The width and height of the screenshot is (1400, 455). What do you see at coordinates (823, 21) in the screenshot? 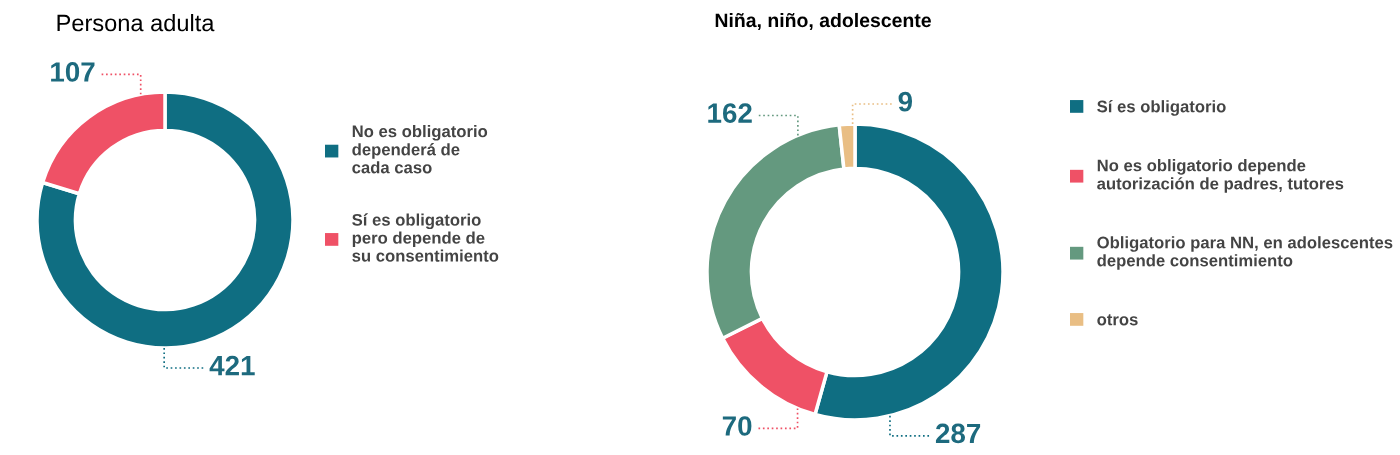
I see `chart-title: Niña, niño, adolescente` at bounding box center [823, 21].